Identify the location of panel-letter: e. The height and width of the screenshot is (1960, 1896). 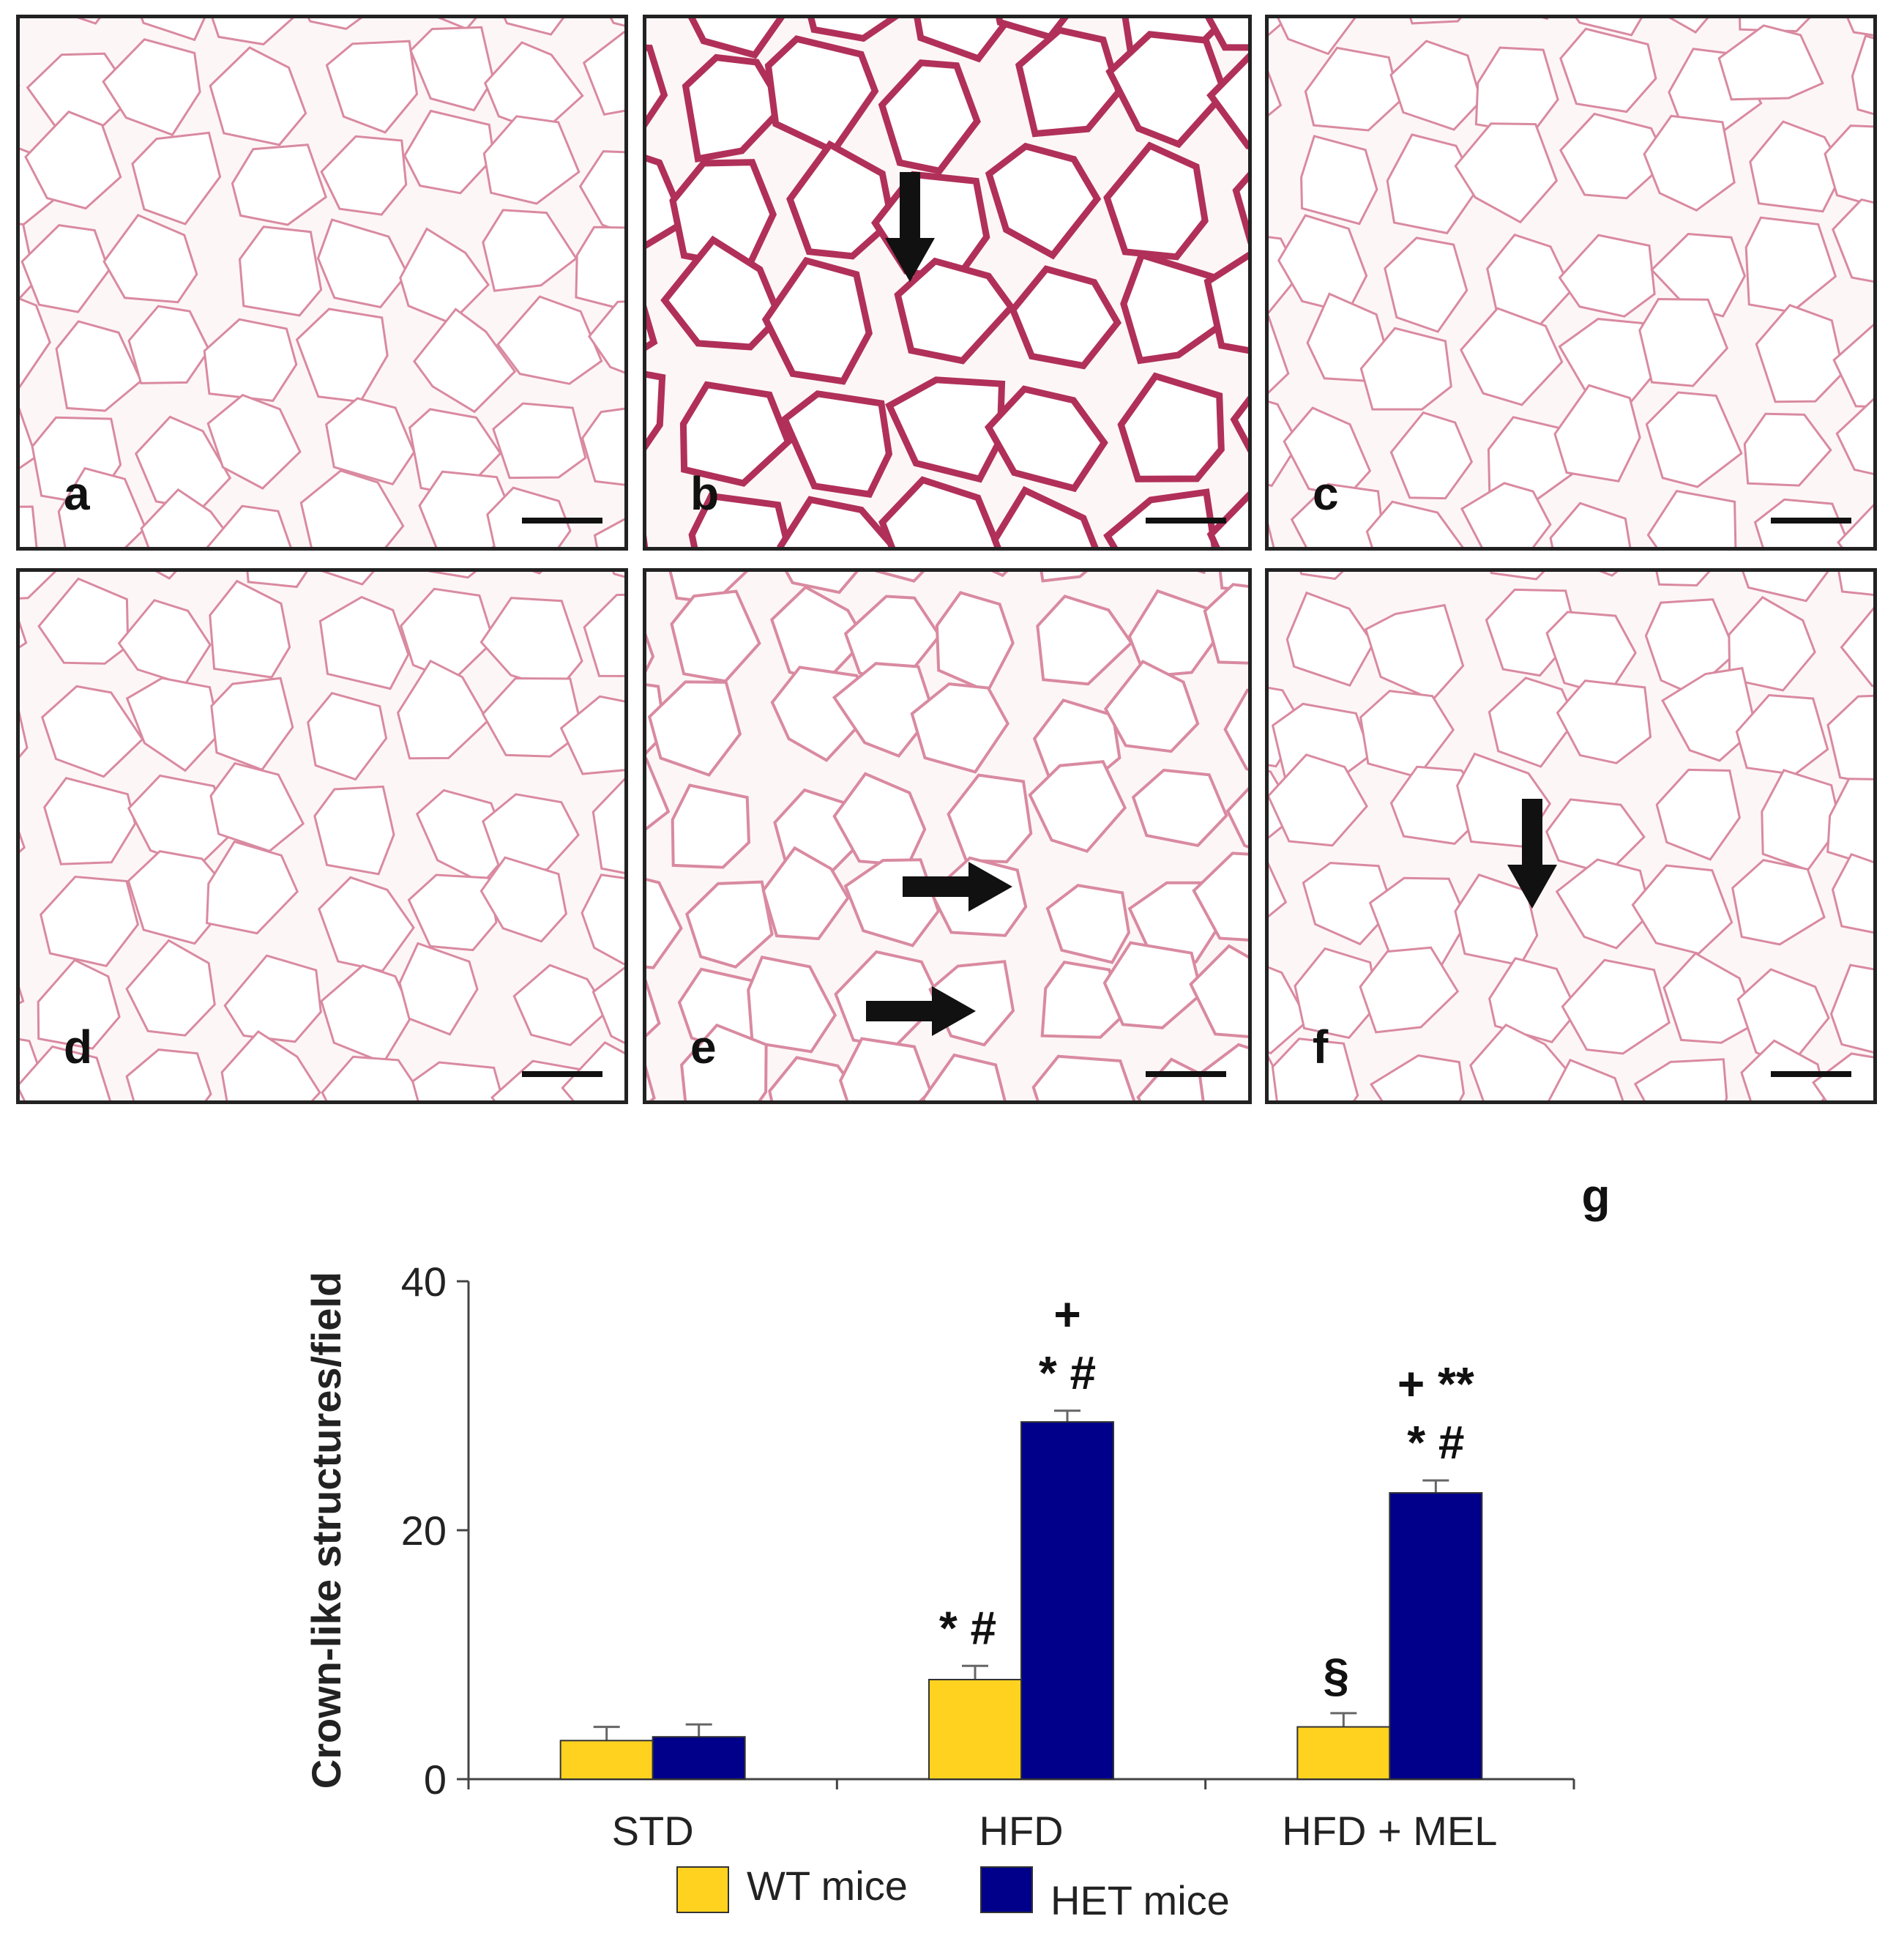
(703, 1047).